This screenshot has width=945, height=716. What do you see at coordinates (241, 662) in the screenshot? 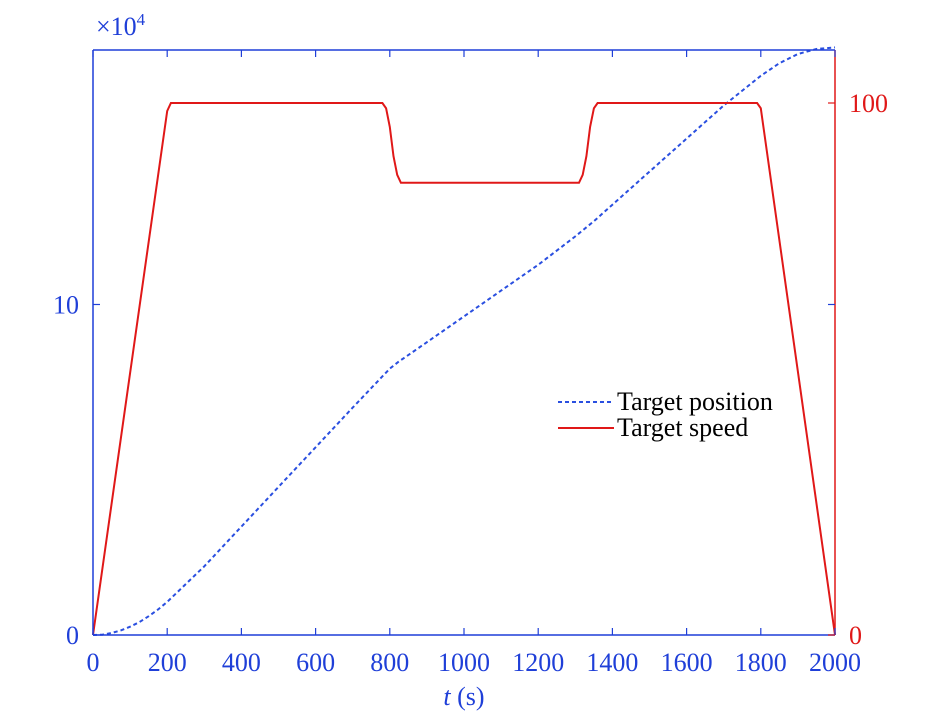
I see `x-tick-label: 400` at bounding box center [241, 662].